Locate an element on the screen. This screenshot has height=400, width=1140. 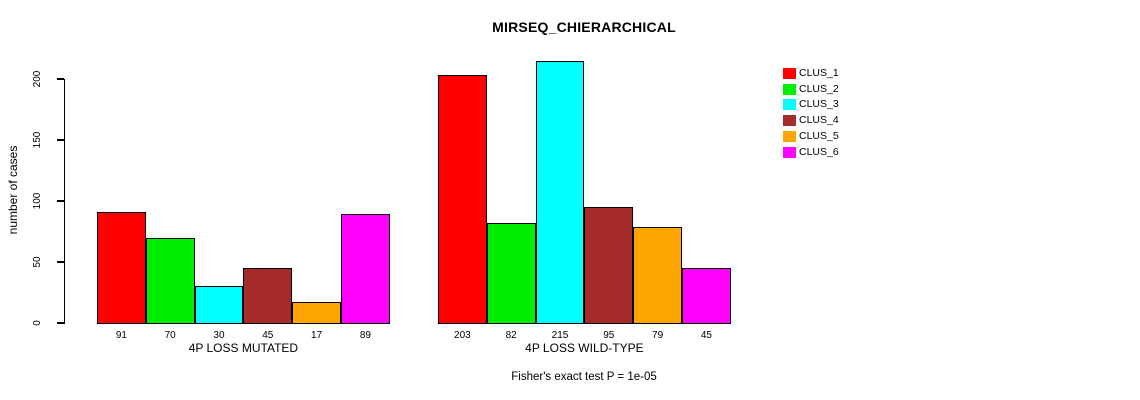
y-axis-tick-label: 100 is located at coordinates (37, 201).